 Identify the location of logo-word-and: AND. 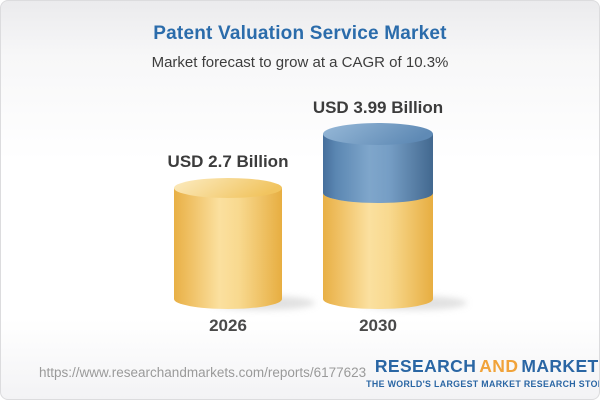
(499, 365).